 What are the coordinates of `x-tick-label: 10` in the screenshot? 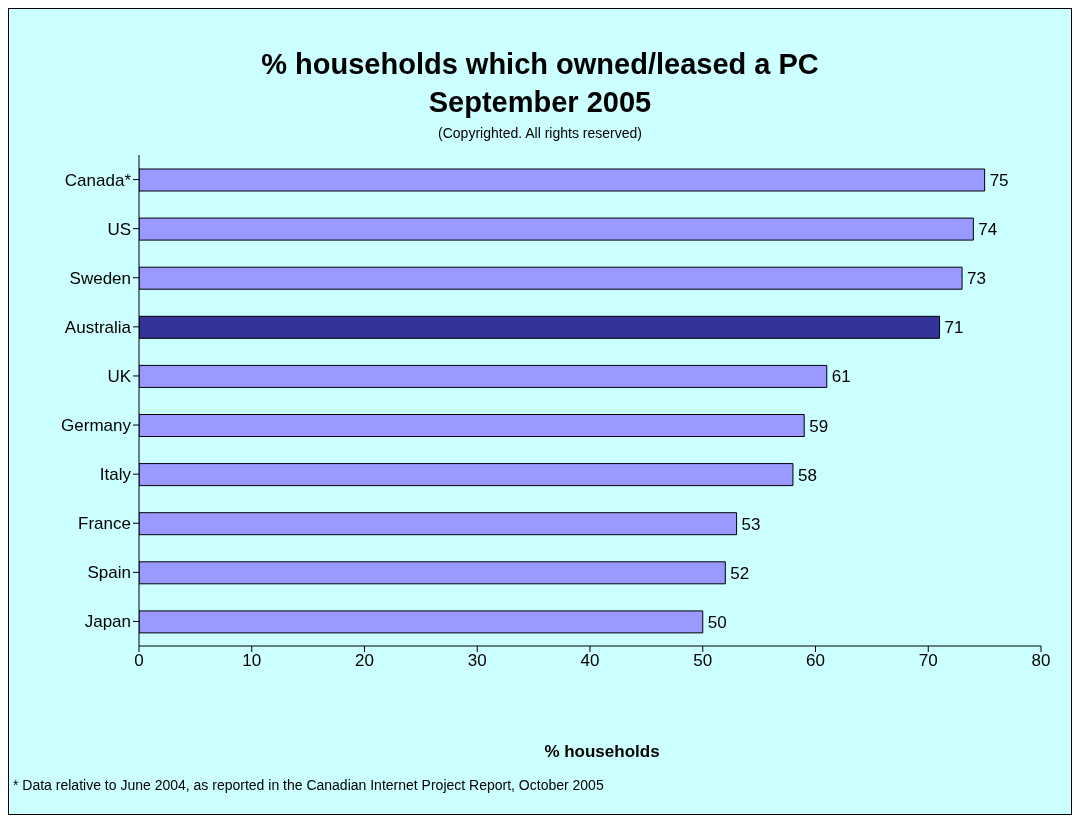 It's located at (252, 661).